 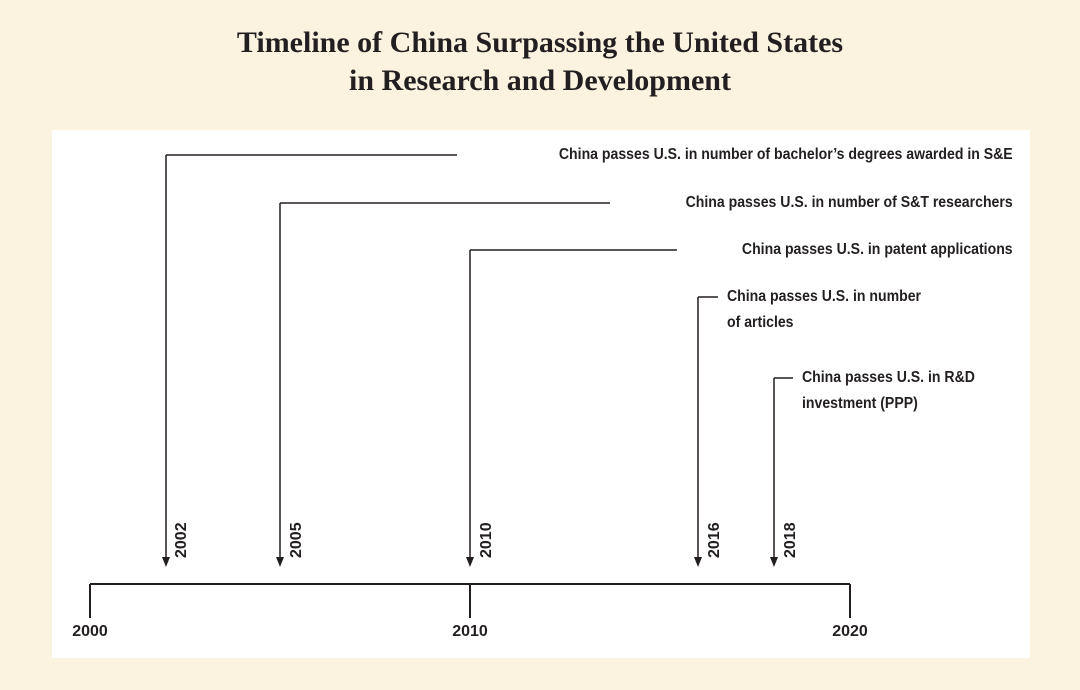 I want to click on event-label-2016: China passes U.S. in number of articles, so click(x=824, y=310).